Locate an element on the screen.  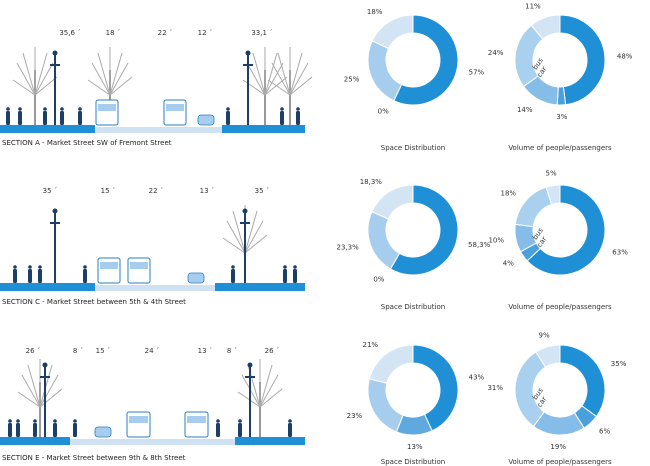
value-label: 5% is located at coordinates (551, 174).